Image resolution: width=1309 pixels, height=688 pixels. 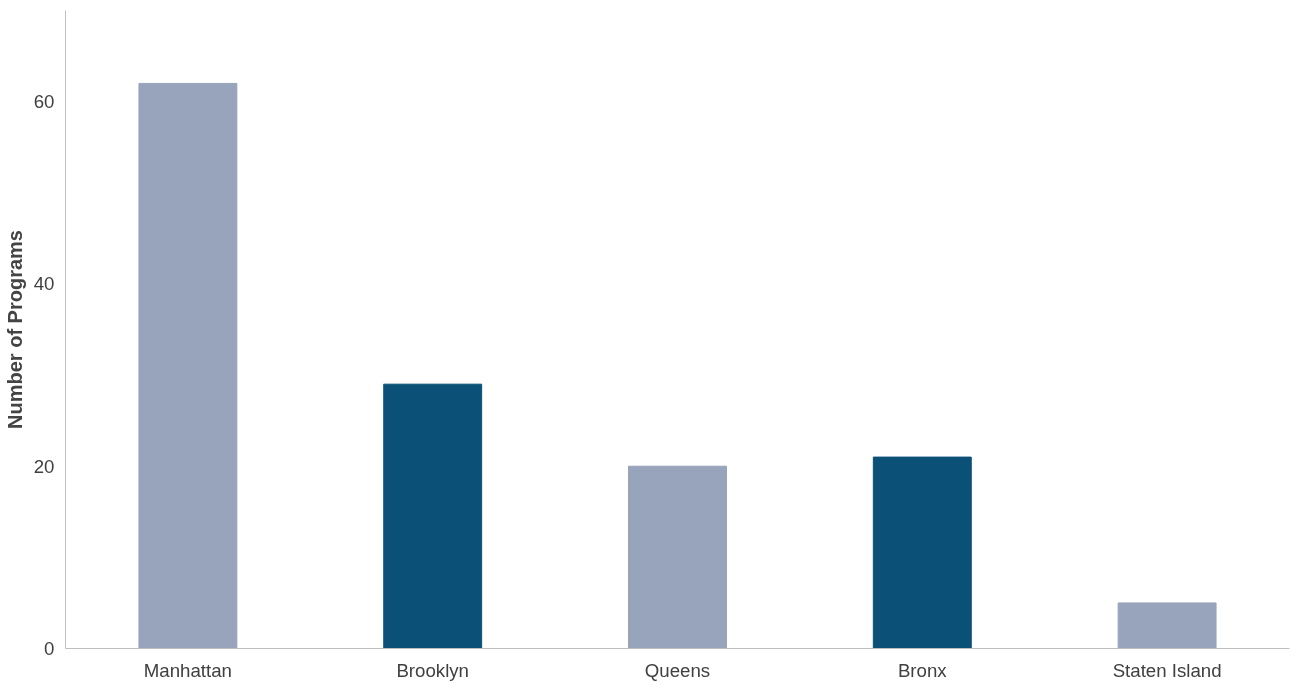 What do you see at coordinates (677, 670) in the screenshot?
I see `x-tick-label: Queens` at bounding box center [677, 670].